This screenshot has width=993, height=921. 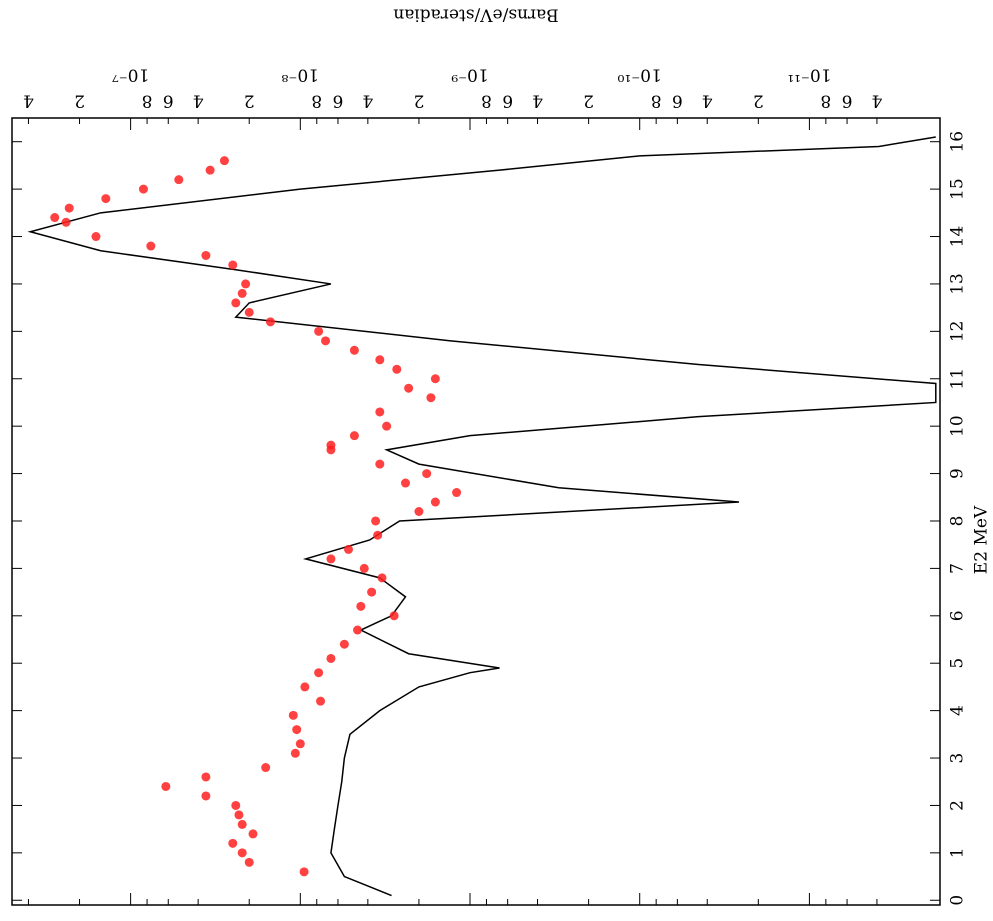 I want to click on y-axis-label: Barns/eV/steradian, so click(x=476, y=15).